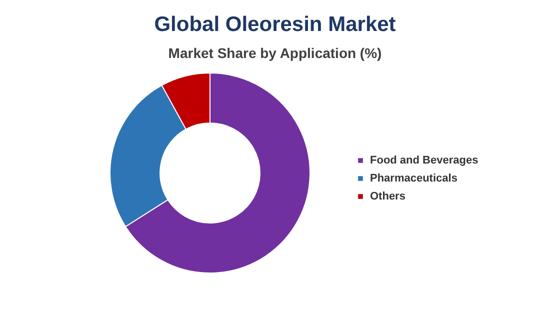 Image resolution: width=550 pixels, height=309 pixels. I want to click on chart-title: Global Oleoresin Market, so click(275, 24).